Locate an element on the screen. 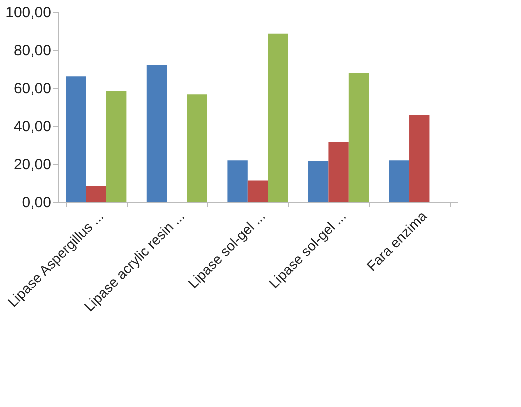 Image resolution: width=521 pixels, height=407 pixels. y-tick-label: 0,00 is located at coordinates (37, 203).